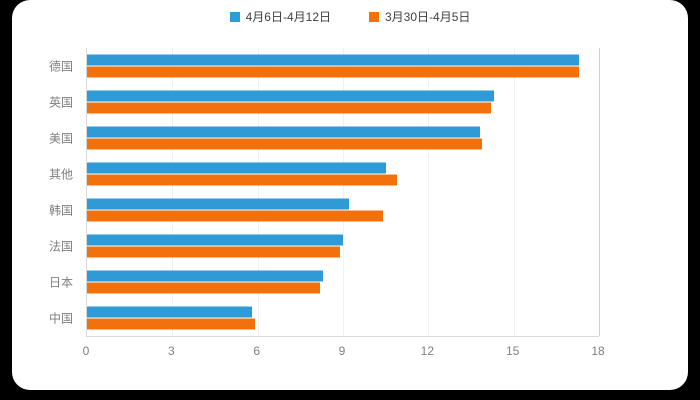  I want to click on legend-item-week1: 3月30日-4月5日, so click(419, 16).